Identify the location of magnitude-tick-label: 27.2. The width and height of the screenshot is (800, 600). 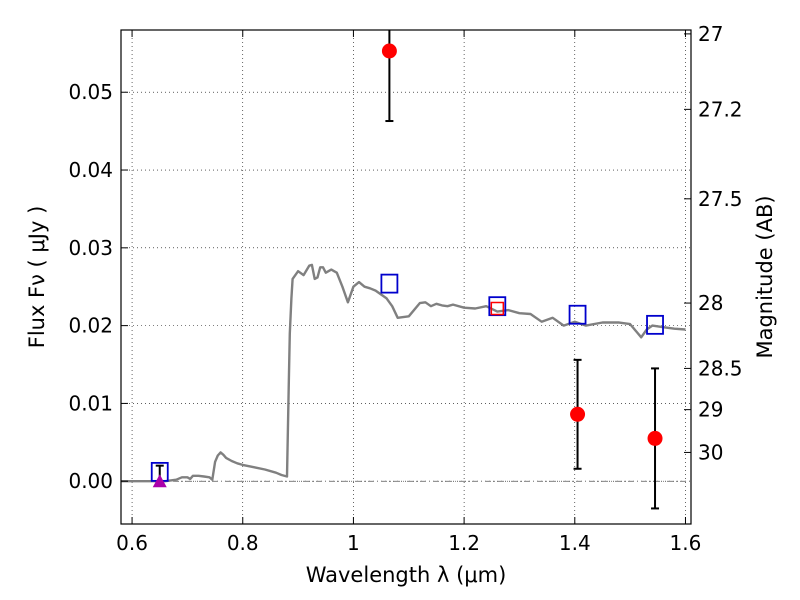
(720, 109).